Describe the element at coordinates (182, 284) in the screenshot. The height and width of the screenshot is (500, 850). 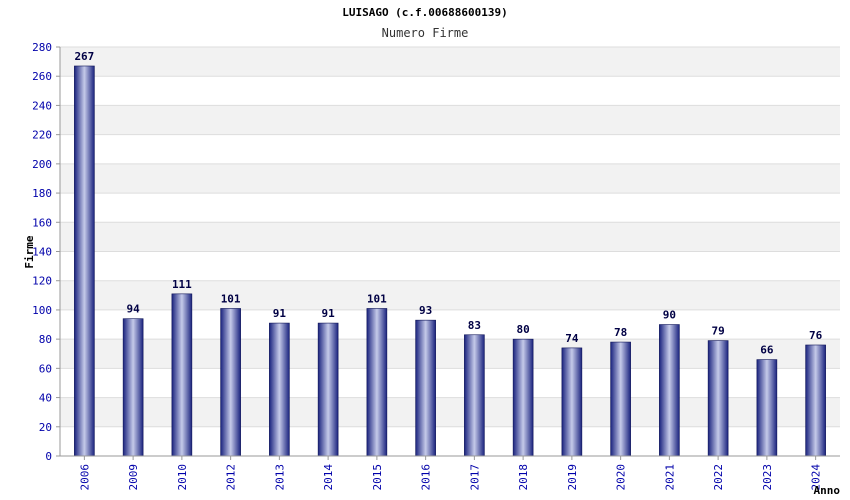
I see `value-label-2010: 111` at that location.